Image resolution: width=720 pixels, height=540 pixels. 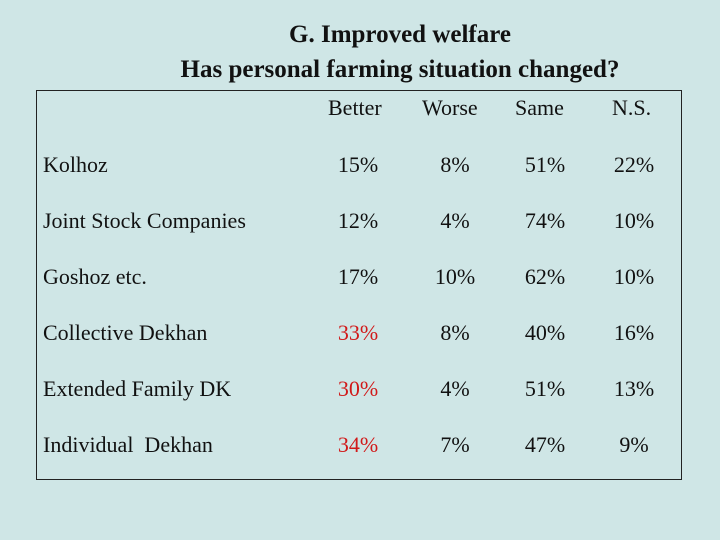 What do you see at coordinates (95, 276) in the screenshot?
I see `row-label: Goshoz etc.` at bounding box center [95, 276].